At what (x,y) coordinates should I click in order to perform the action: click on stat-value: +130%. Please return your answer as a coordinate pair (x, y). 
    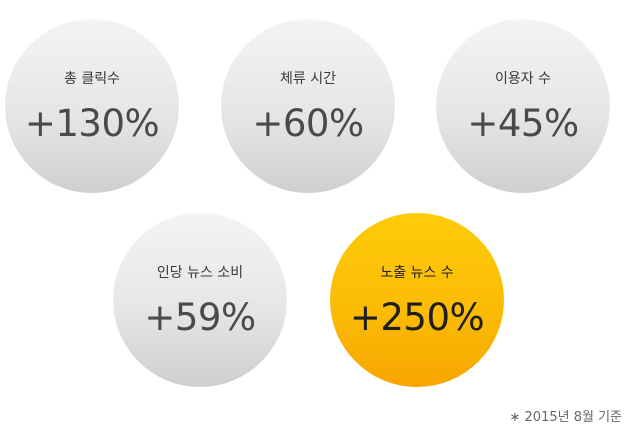
    Looking at the image, I should click on (92, 123).